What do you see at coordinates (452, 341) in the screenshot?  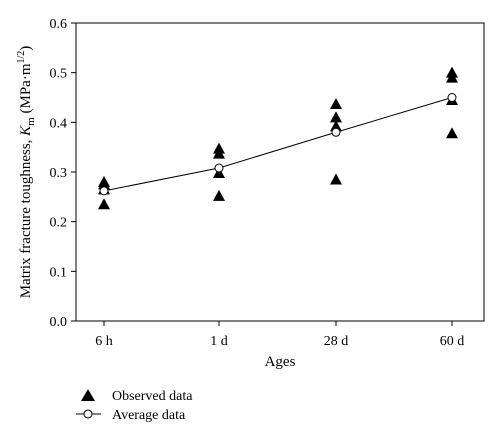 I see `x-tick-label: 60 d` at bounding box center [452, 341].